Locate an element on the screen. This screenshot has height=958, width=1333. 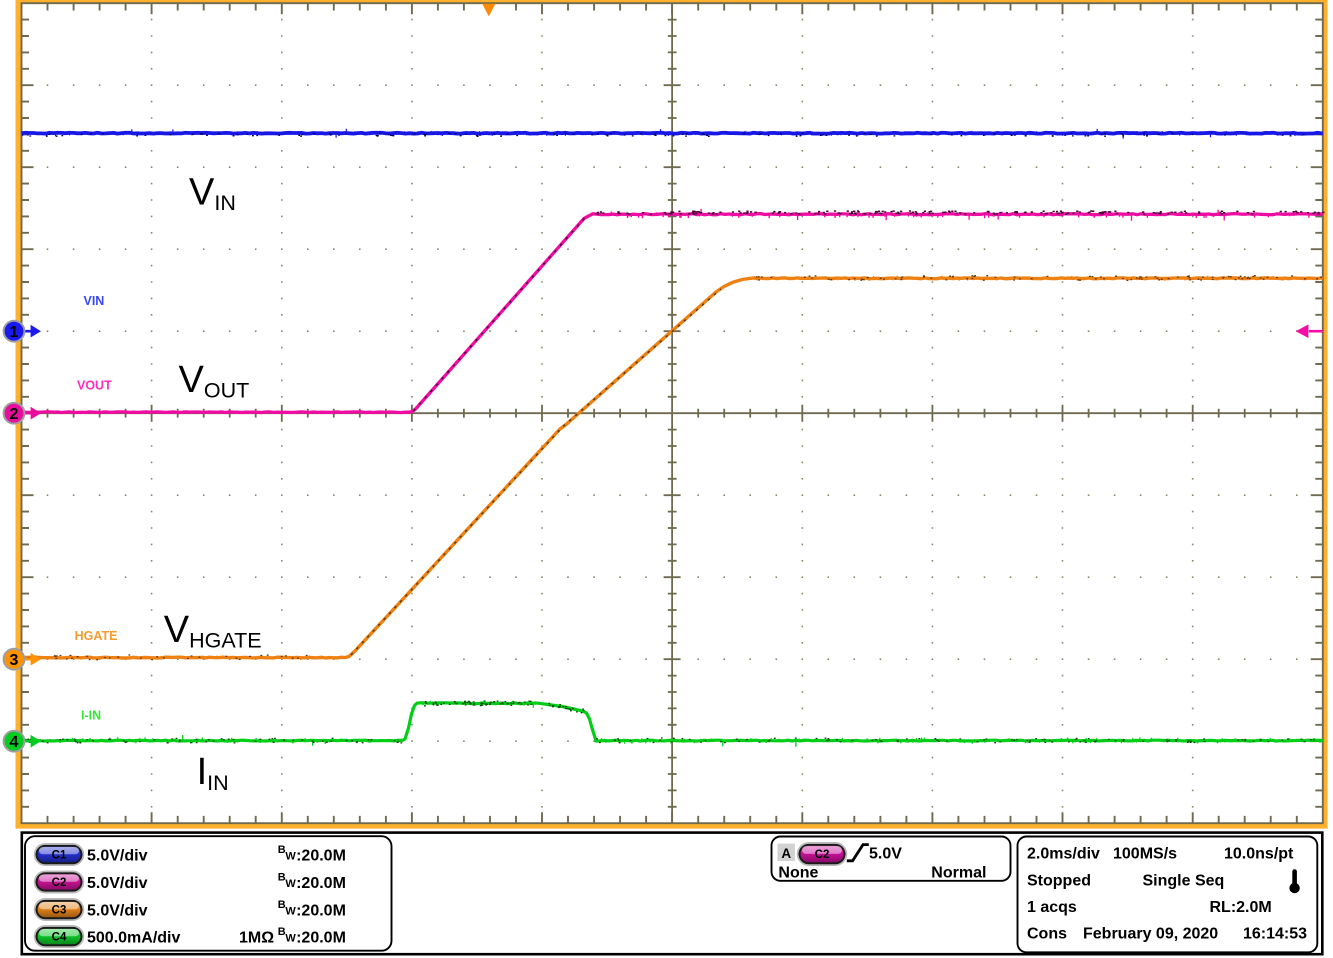
svg-text: C4 is located at coordinates (59, 938).